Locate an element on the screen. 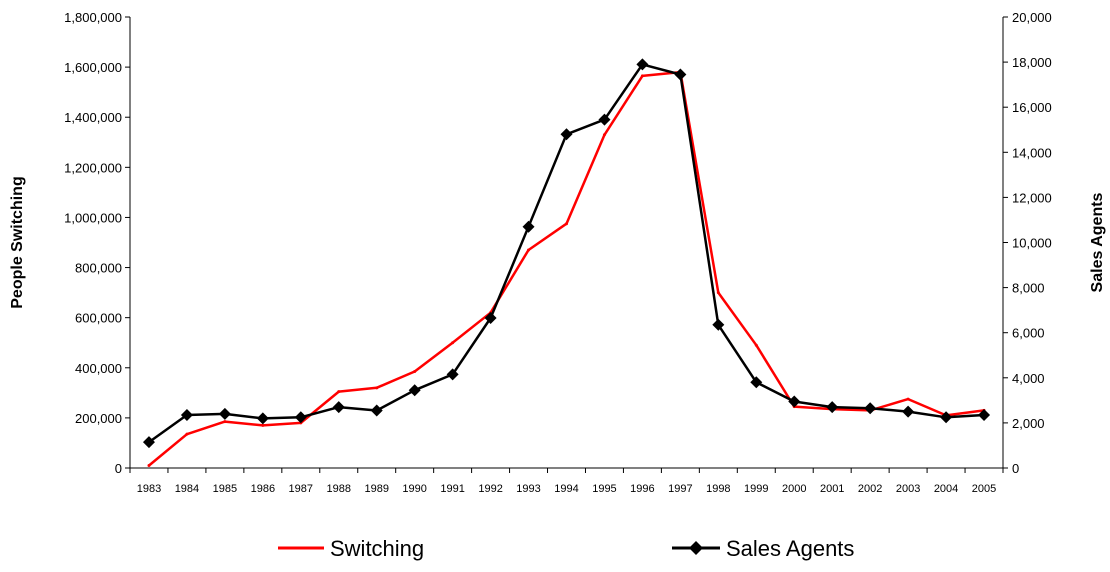  y-left-tick-label: 200,000 is located at coordinates (98, 418).